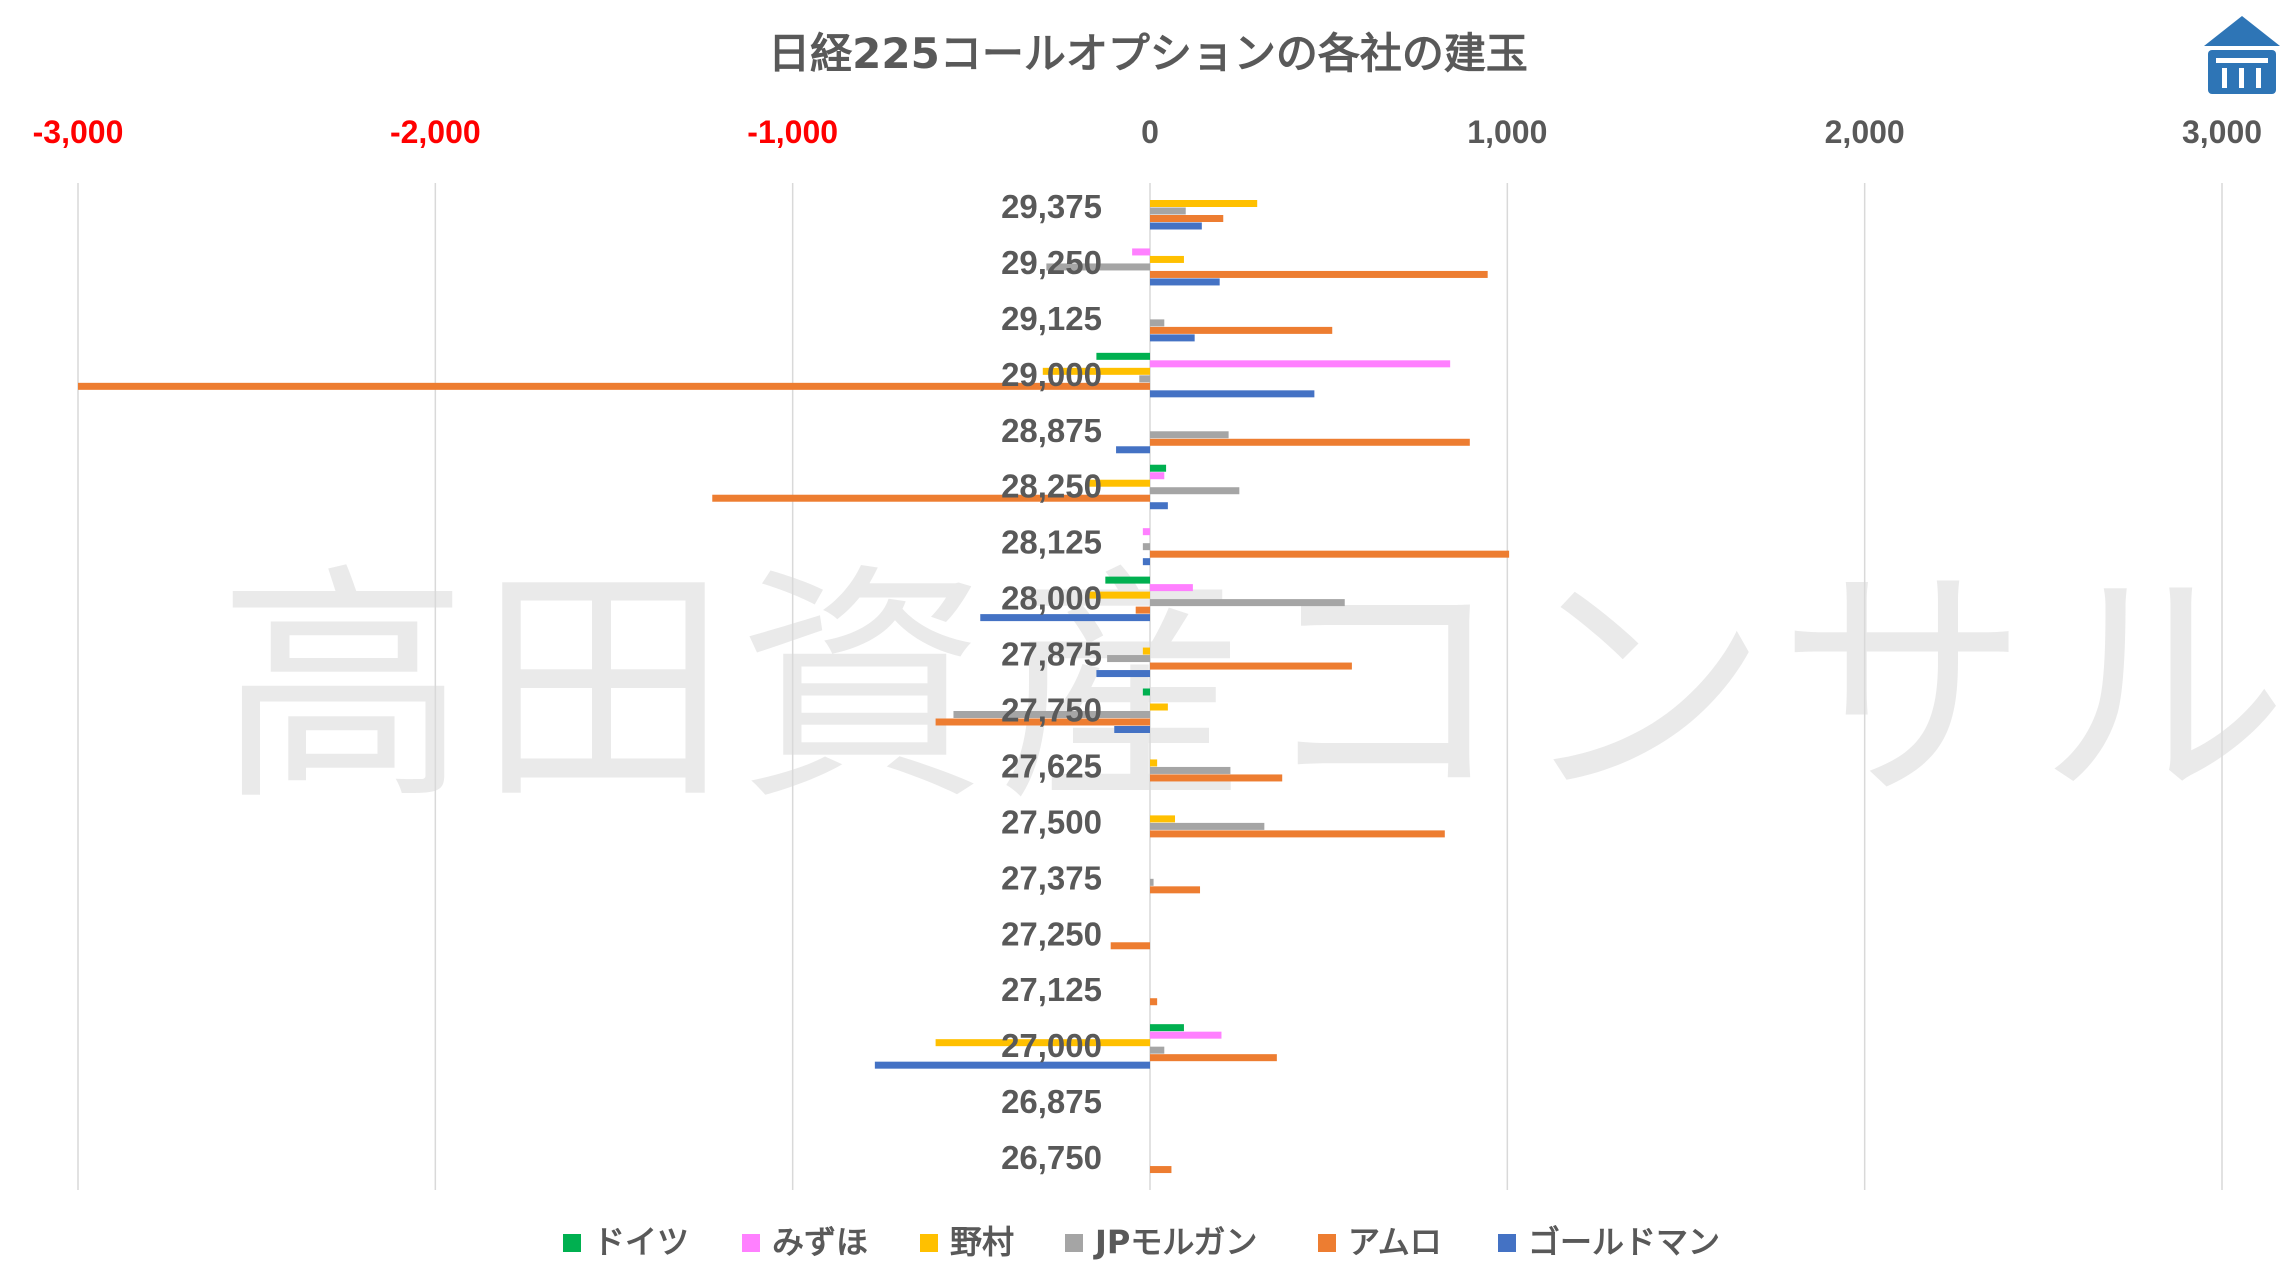  Describe the element at coordinates (1051, 710) in the screenshot. I see `y-tick-label: 27,750` at that location.